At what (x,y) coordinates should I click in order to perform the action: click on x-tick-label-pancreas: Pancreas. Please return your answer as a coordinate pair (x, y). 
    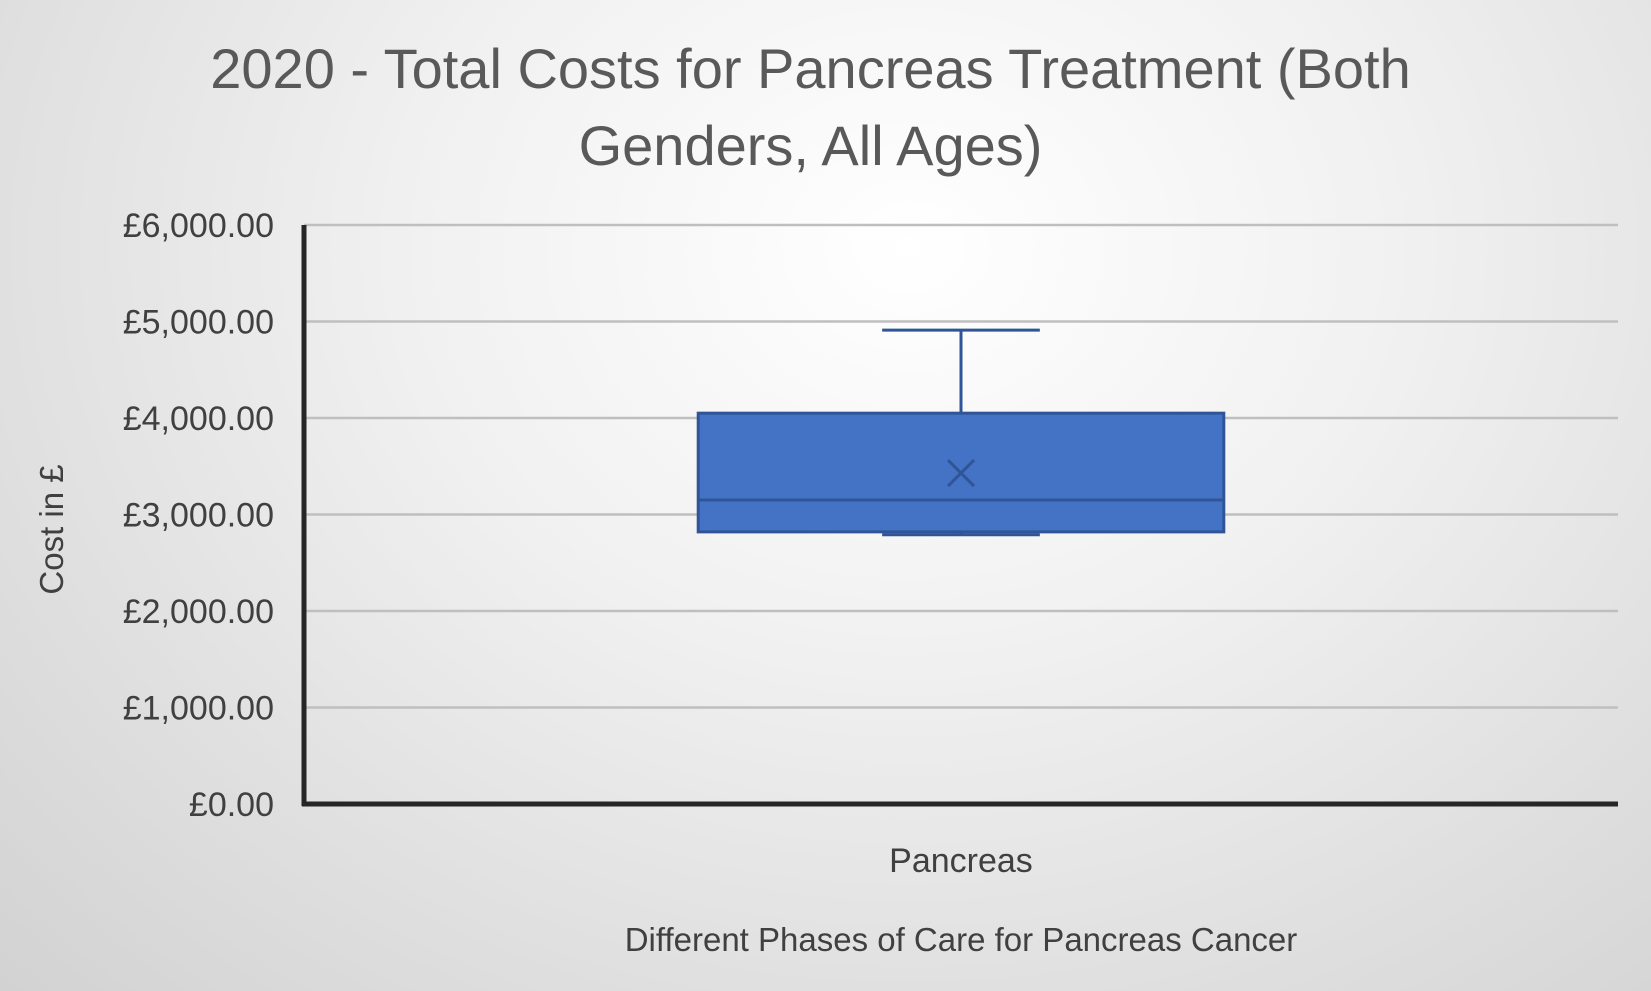
    Looking at the image, I should click on (961, 861).